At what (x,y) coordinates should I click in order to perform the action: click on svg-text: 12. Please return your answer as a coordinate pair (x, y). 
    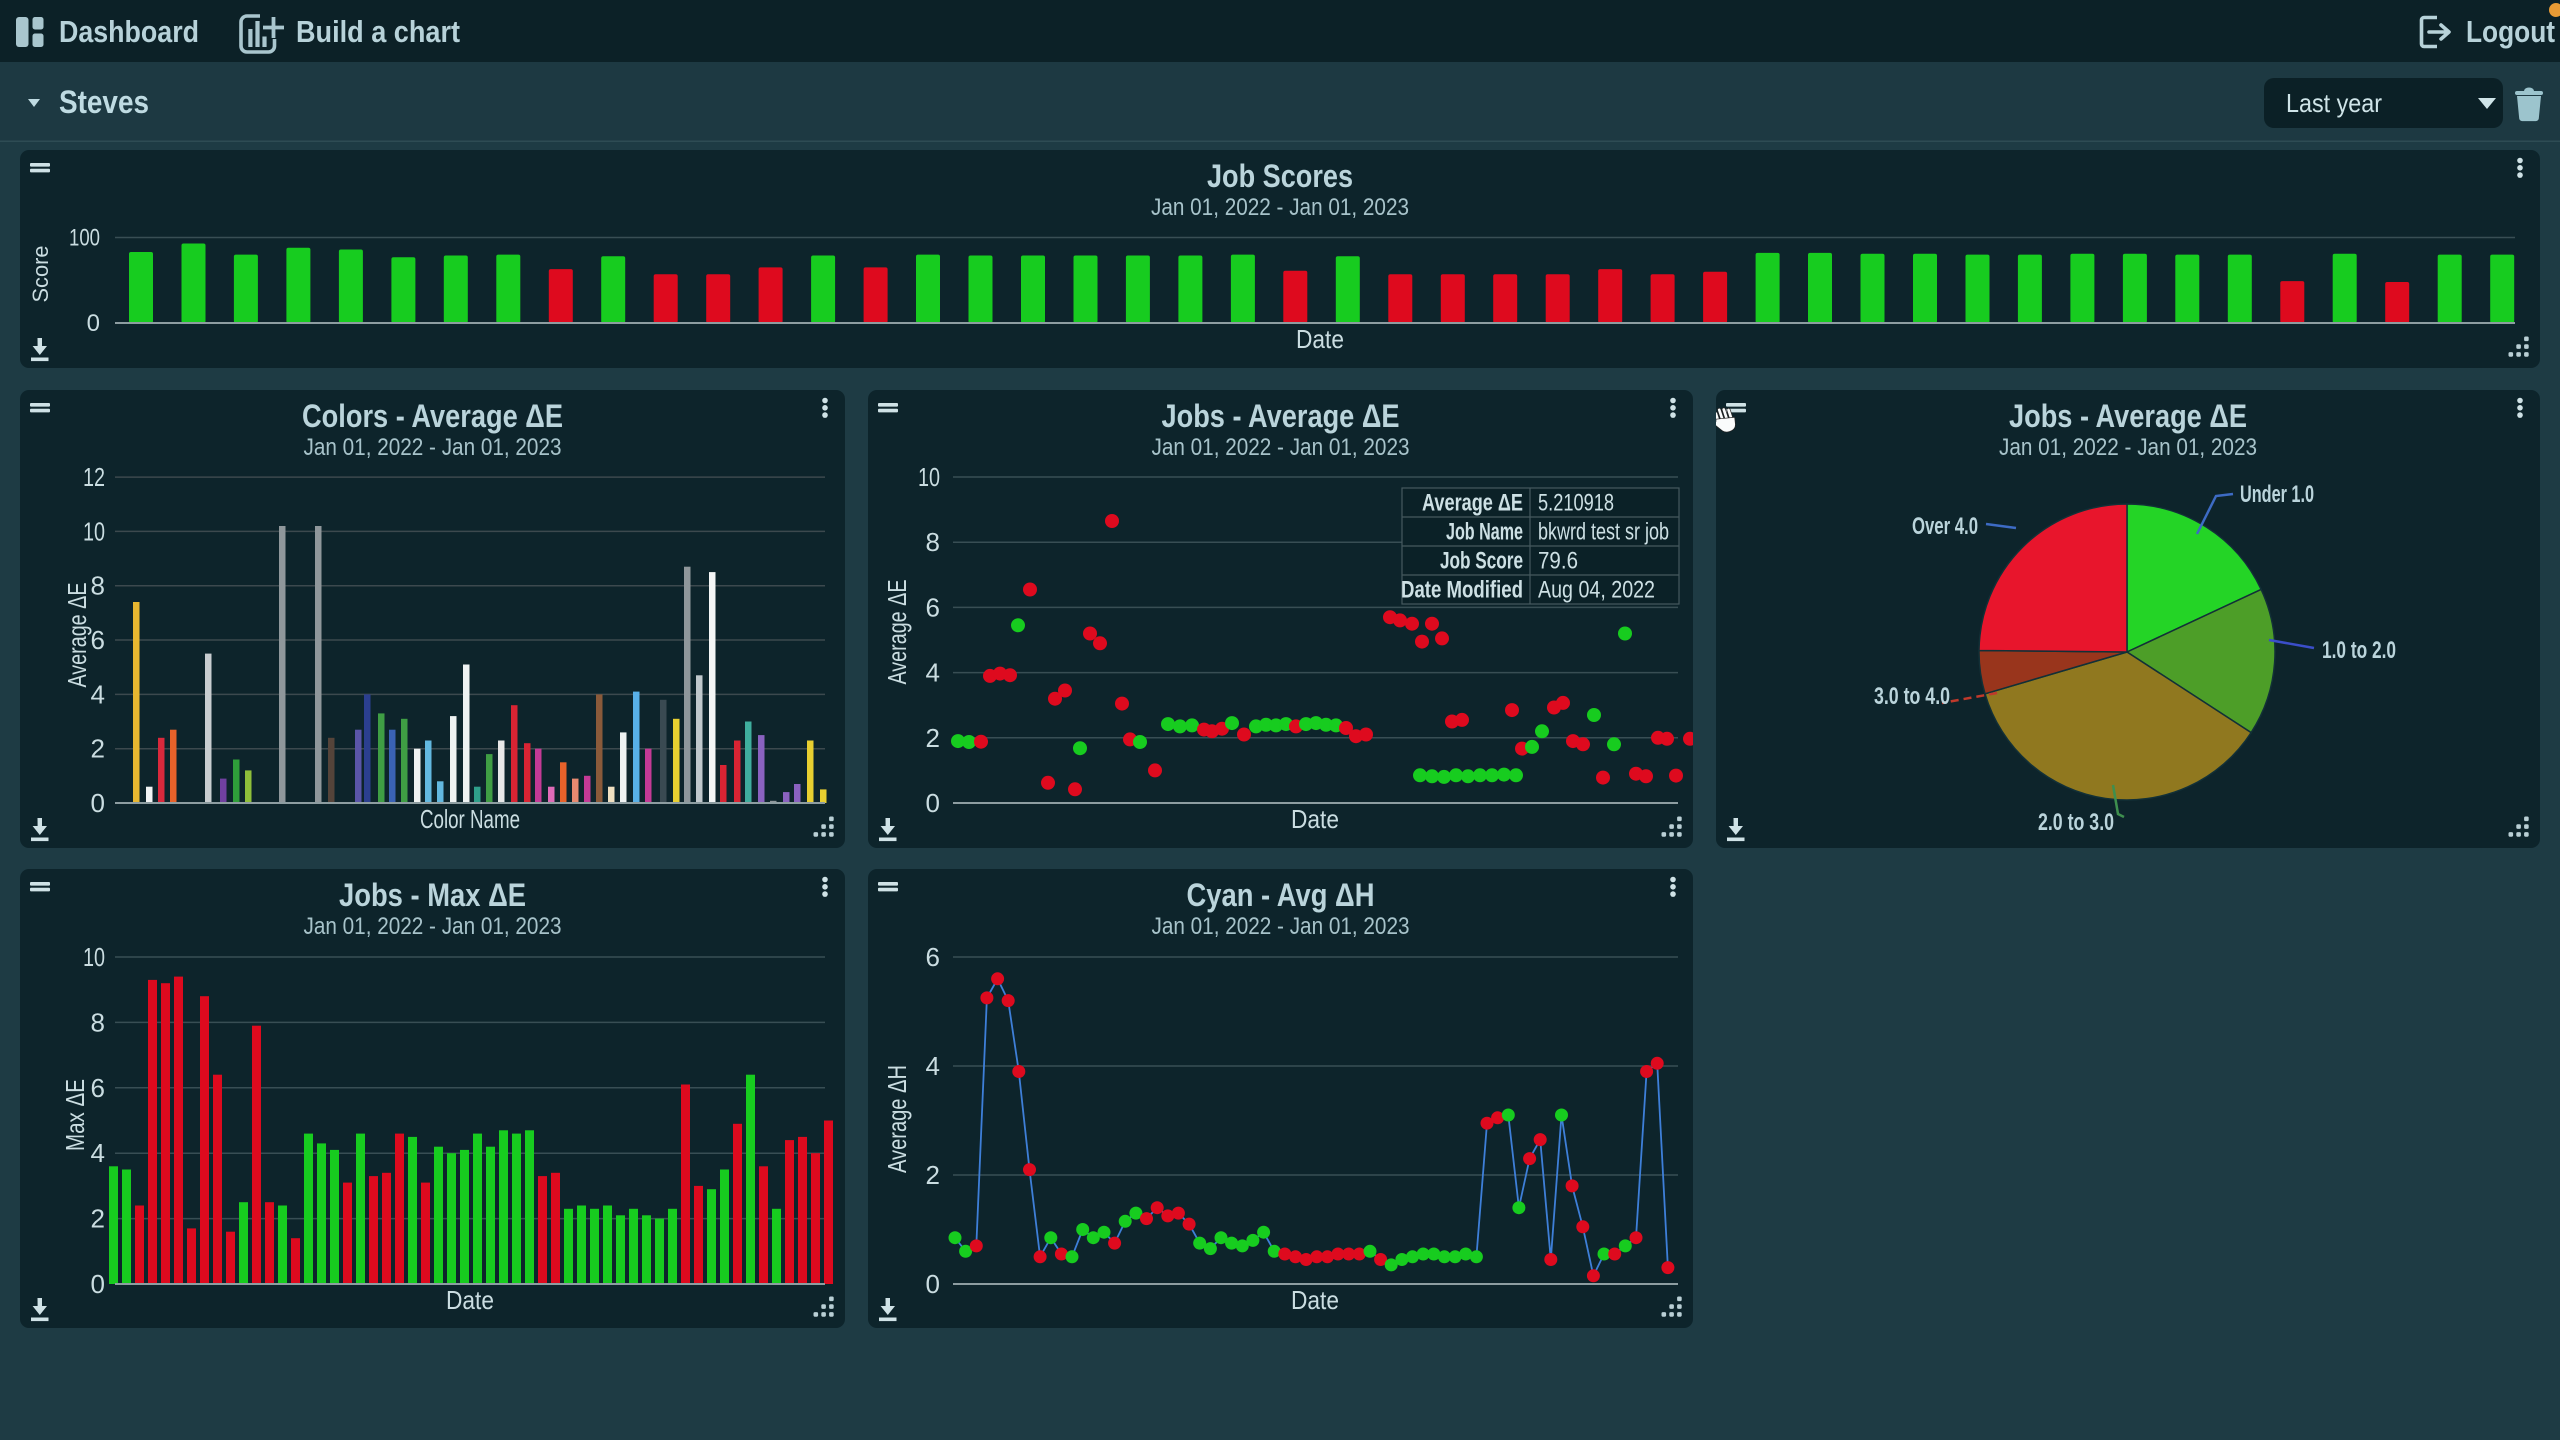
    Looking at the image, I should click on (94, 477).